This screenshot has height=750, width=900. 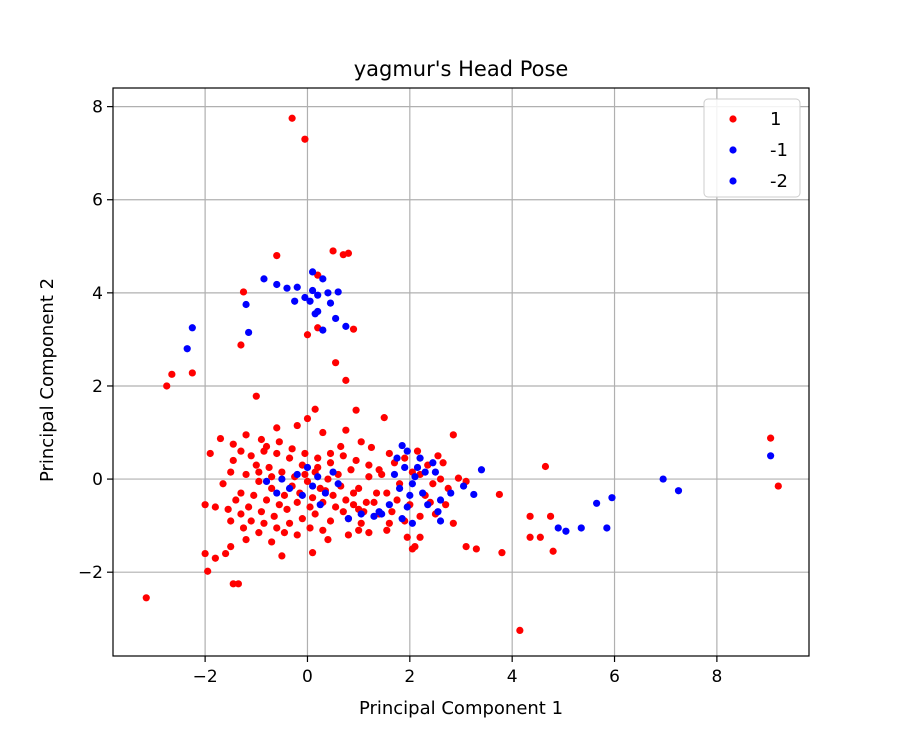 I want to click on legend: 1 -1 -2, so click(x=752, y=148).